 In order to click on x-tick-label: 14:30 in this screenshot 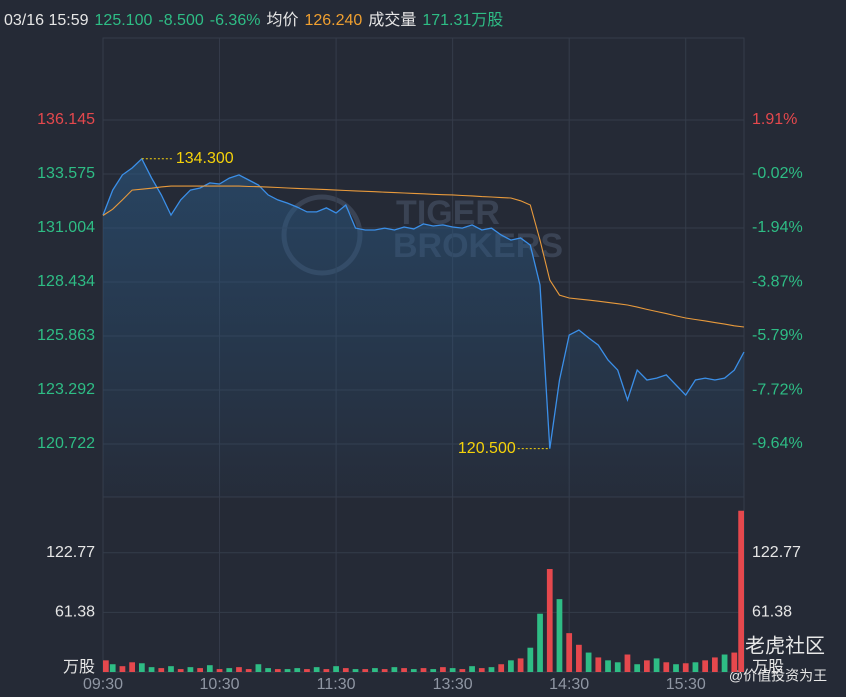, I will do `click(569, 684)`.